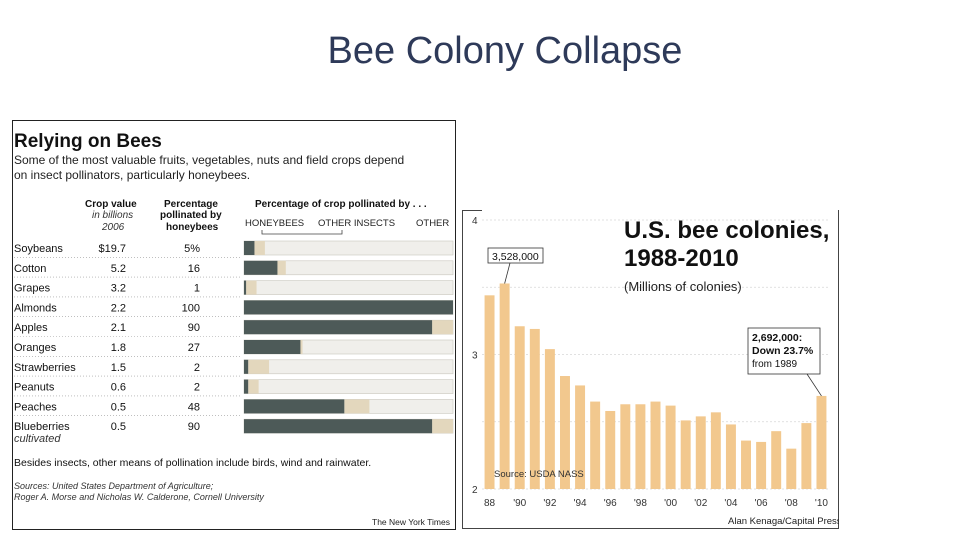 This screenshot has height=540, width=960. What do you see at coordinates (191, 215) in the screenshot?
I see `col-header-pct-line-2: pollinated by` at bounding box center [191, 215].